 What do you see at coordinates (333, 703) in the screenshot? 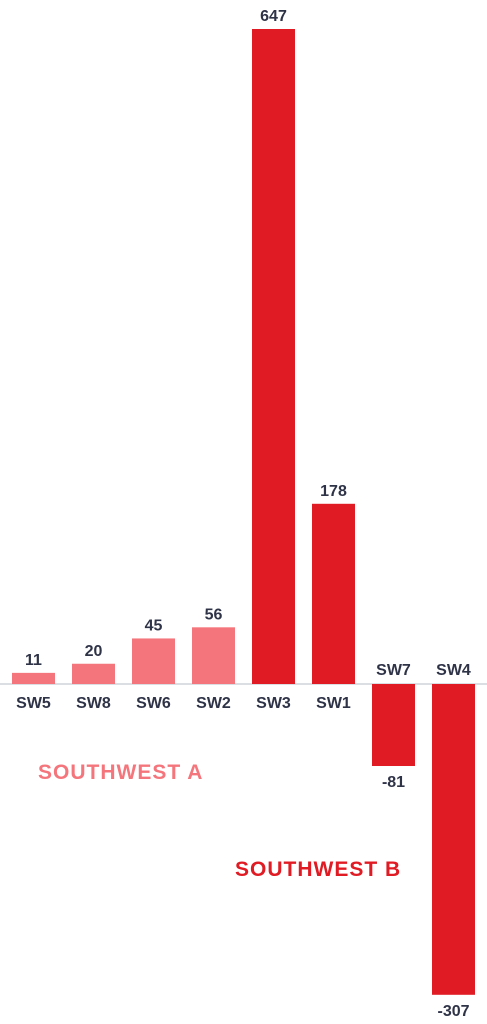
I see `category-label-sw1: SW1` at bounding box center [333, 703].